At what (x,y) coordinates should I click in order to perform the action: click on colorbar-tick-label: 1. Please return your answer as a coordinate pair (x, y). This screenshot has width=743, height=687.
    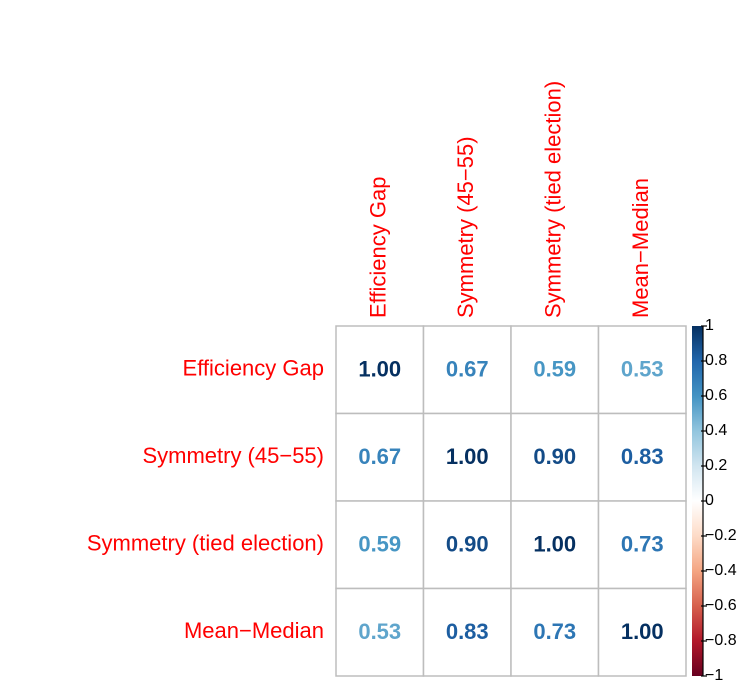
    Looking at the image, I should click on (709, 325).